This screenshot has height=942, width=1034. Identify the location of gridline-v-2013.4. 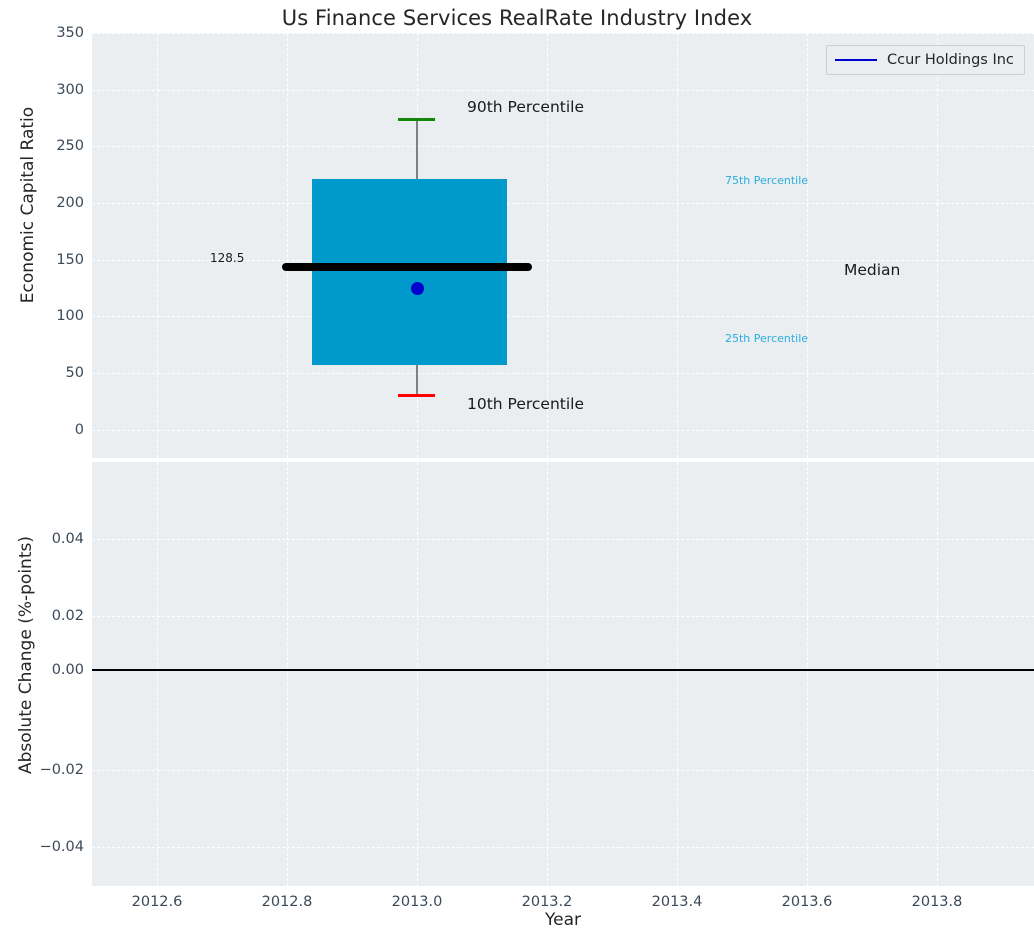
(677, 245).